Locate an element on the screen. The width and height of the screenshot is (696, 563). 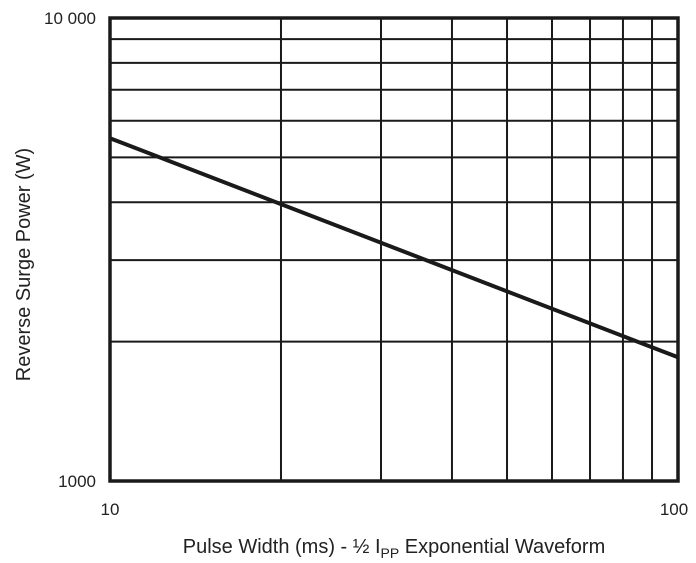
x-axis-label-subscript: PP is located at coordinates (390, 553).